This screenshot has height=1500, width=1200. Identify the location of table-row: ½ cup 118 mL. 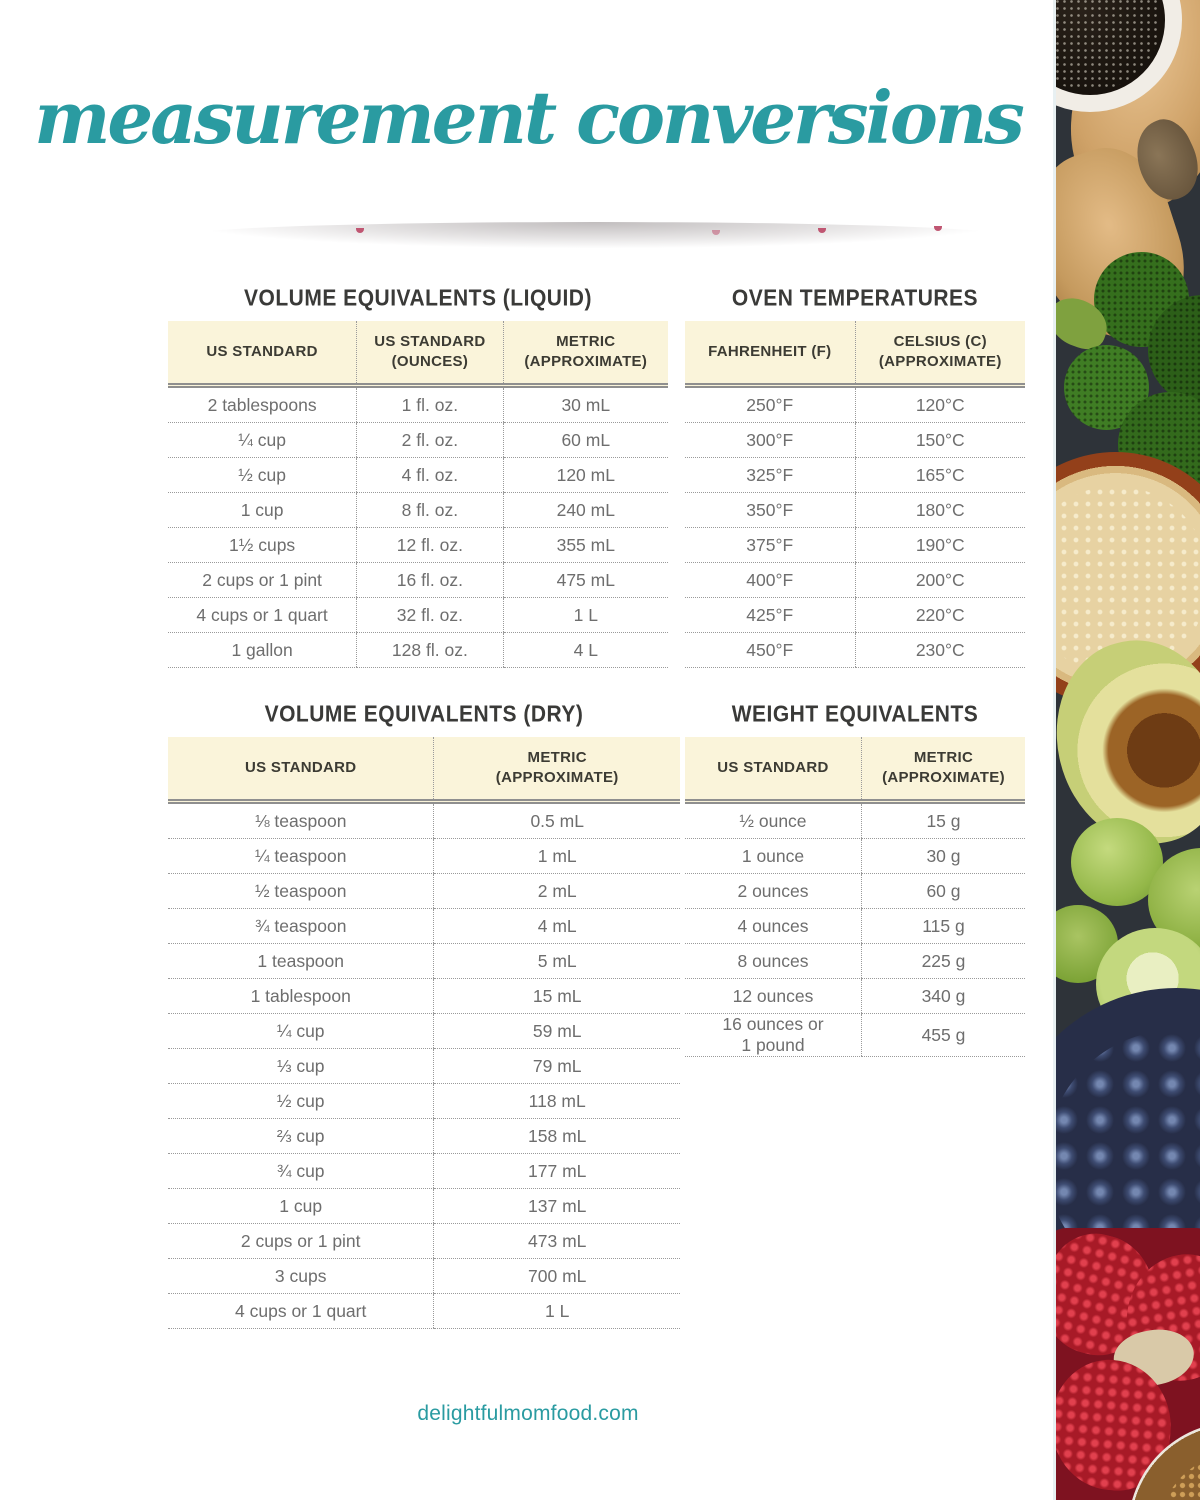
(424, 1101).